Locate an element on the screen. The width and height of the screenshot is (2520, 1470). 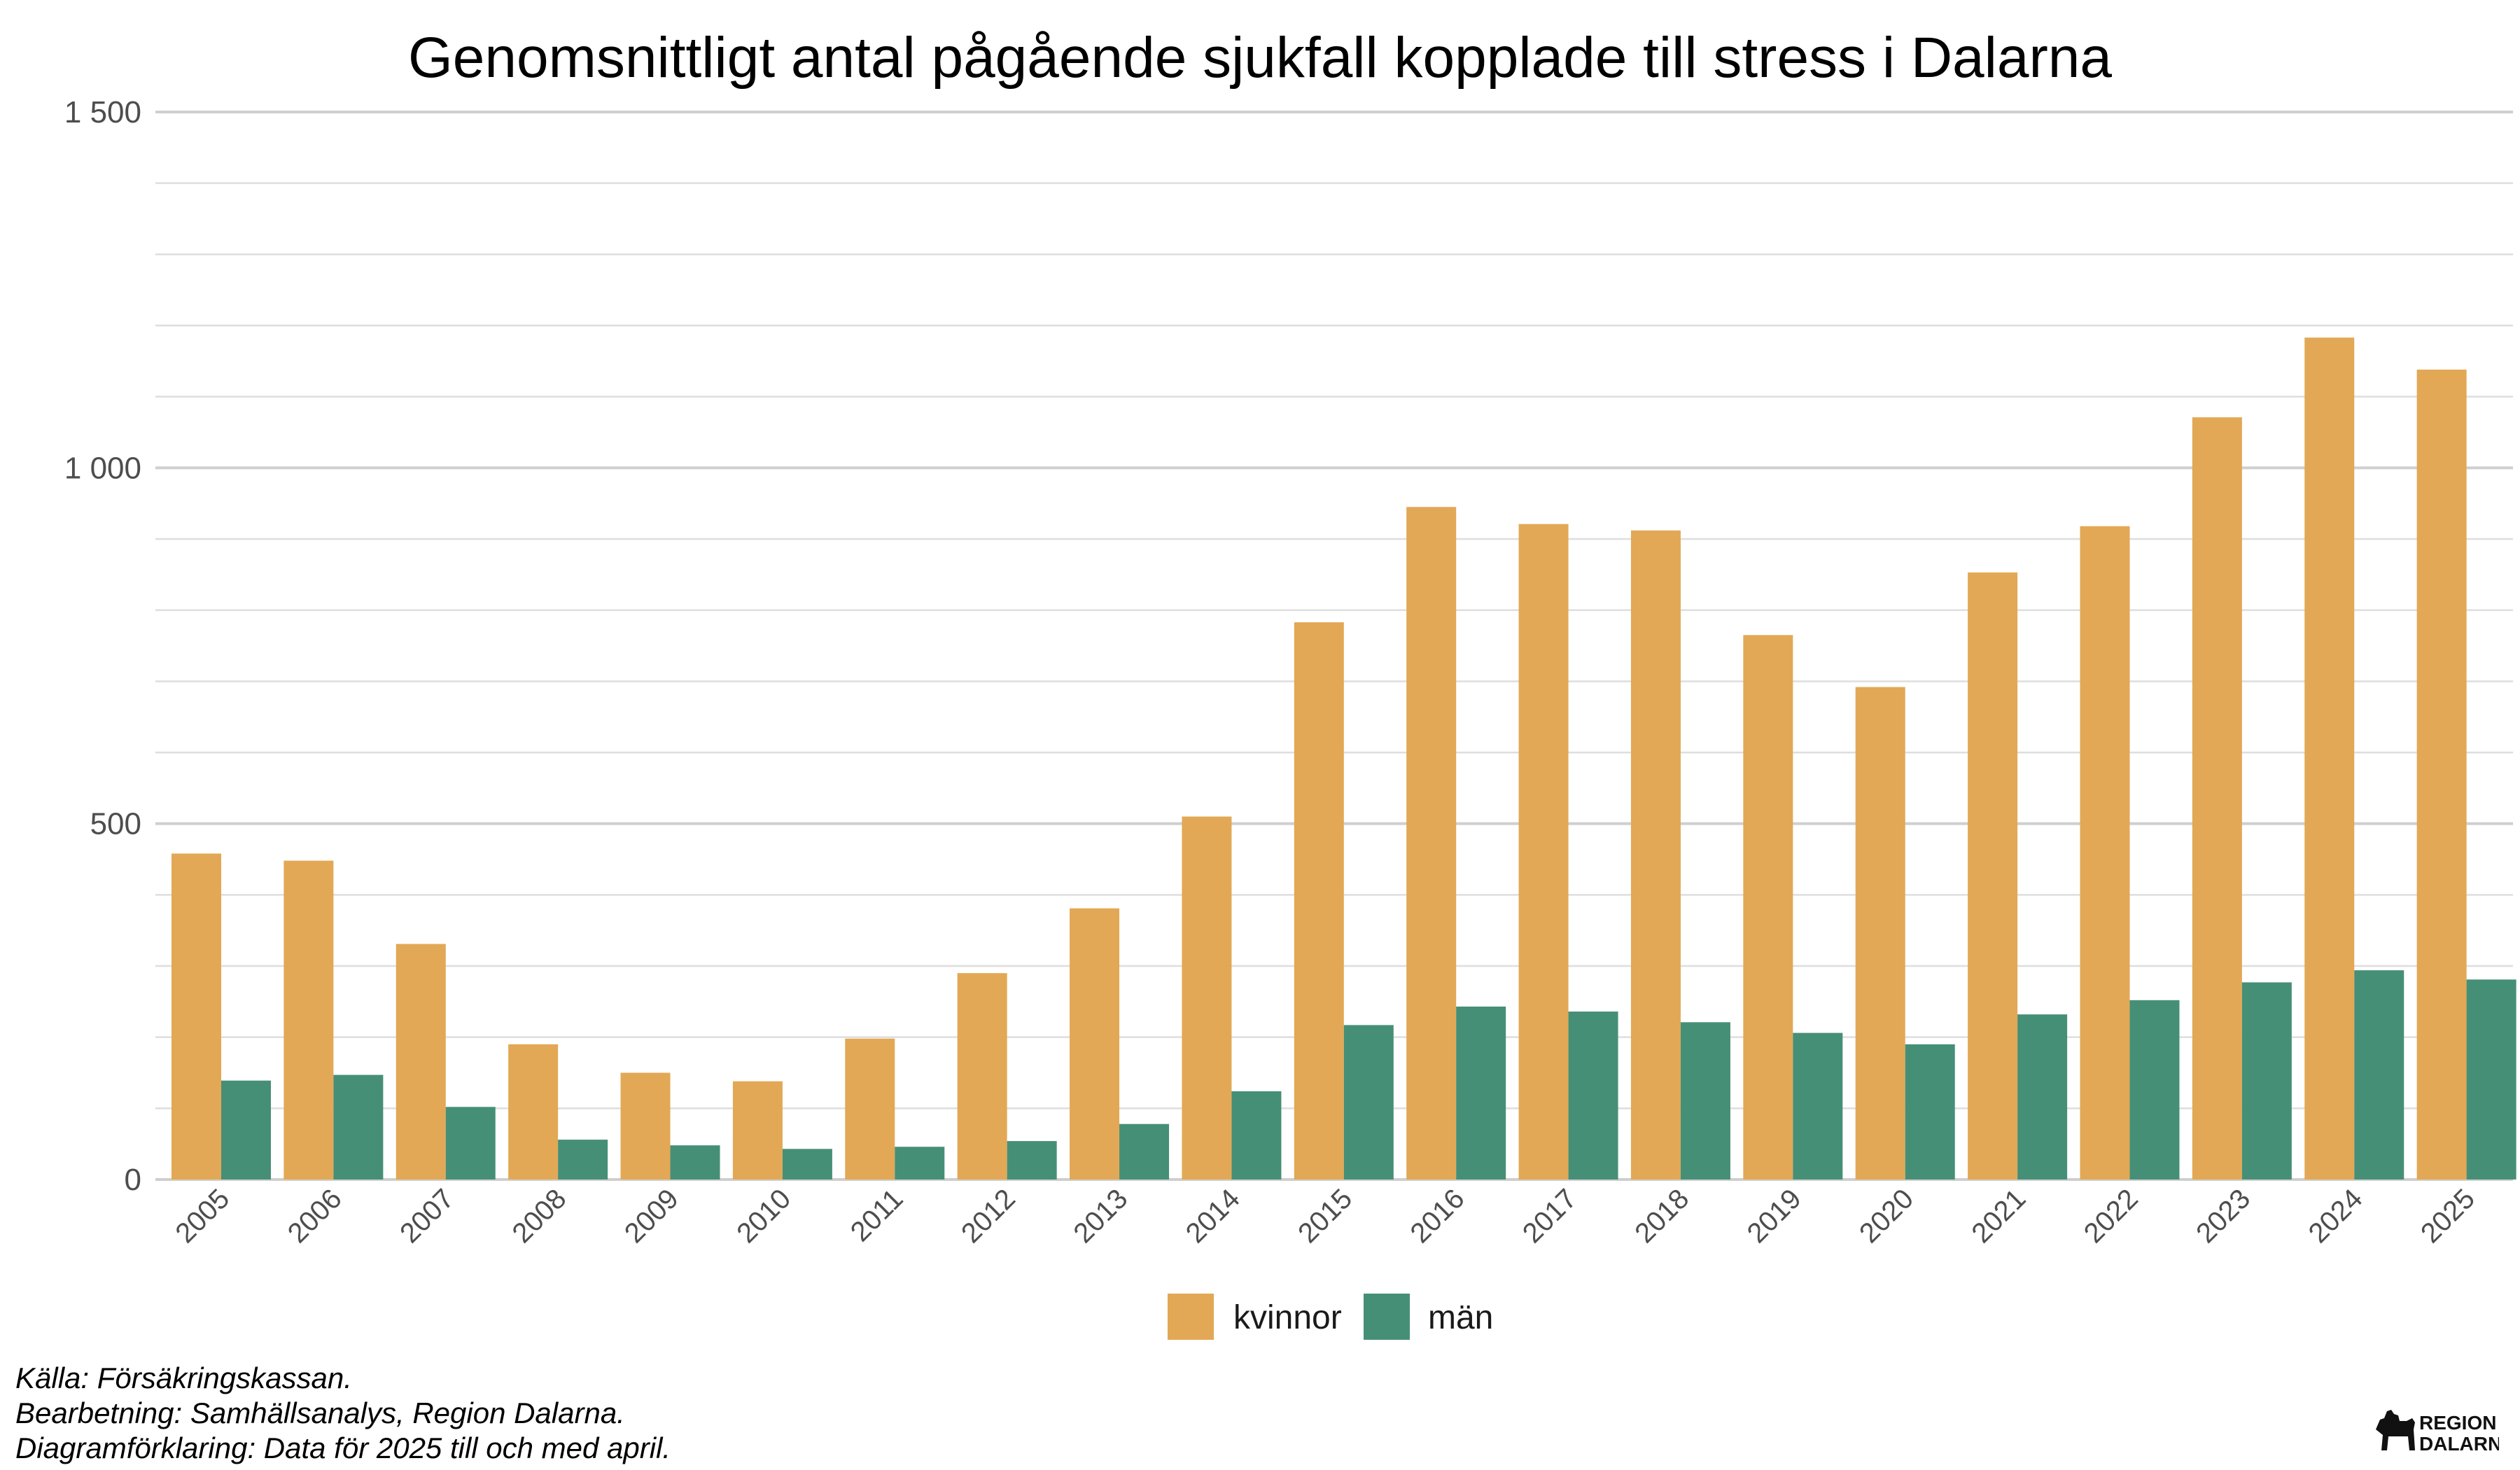
bar-man-2007 is located at coordinates (470, 1143).